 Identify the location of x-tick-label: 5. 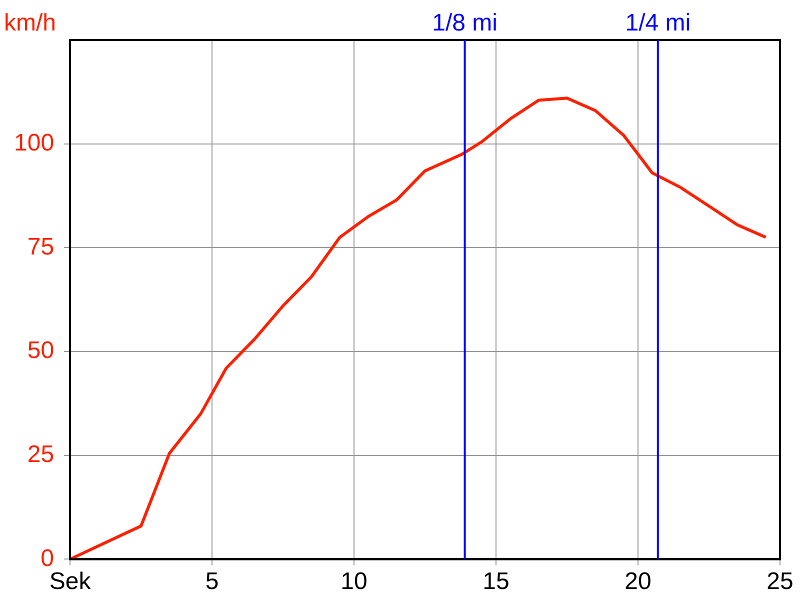
(212, 582).